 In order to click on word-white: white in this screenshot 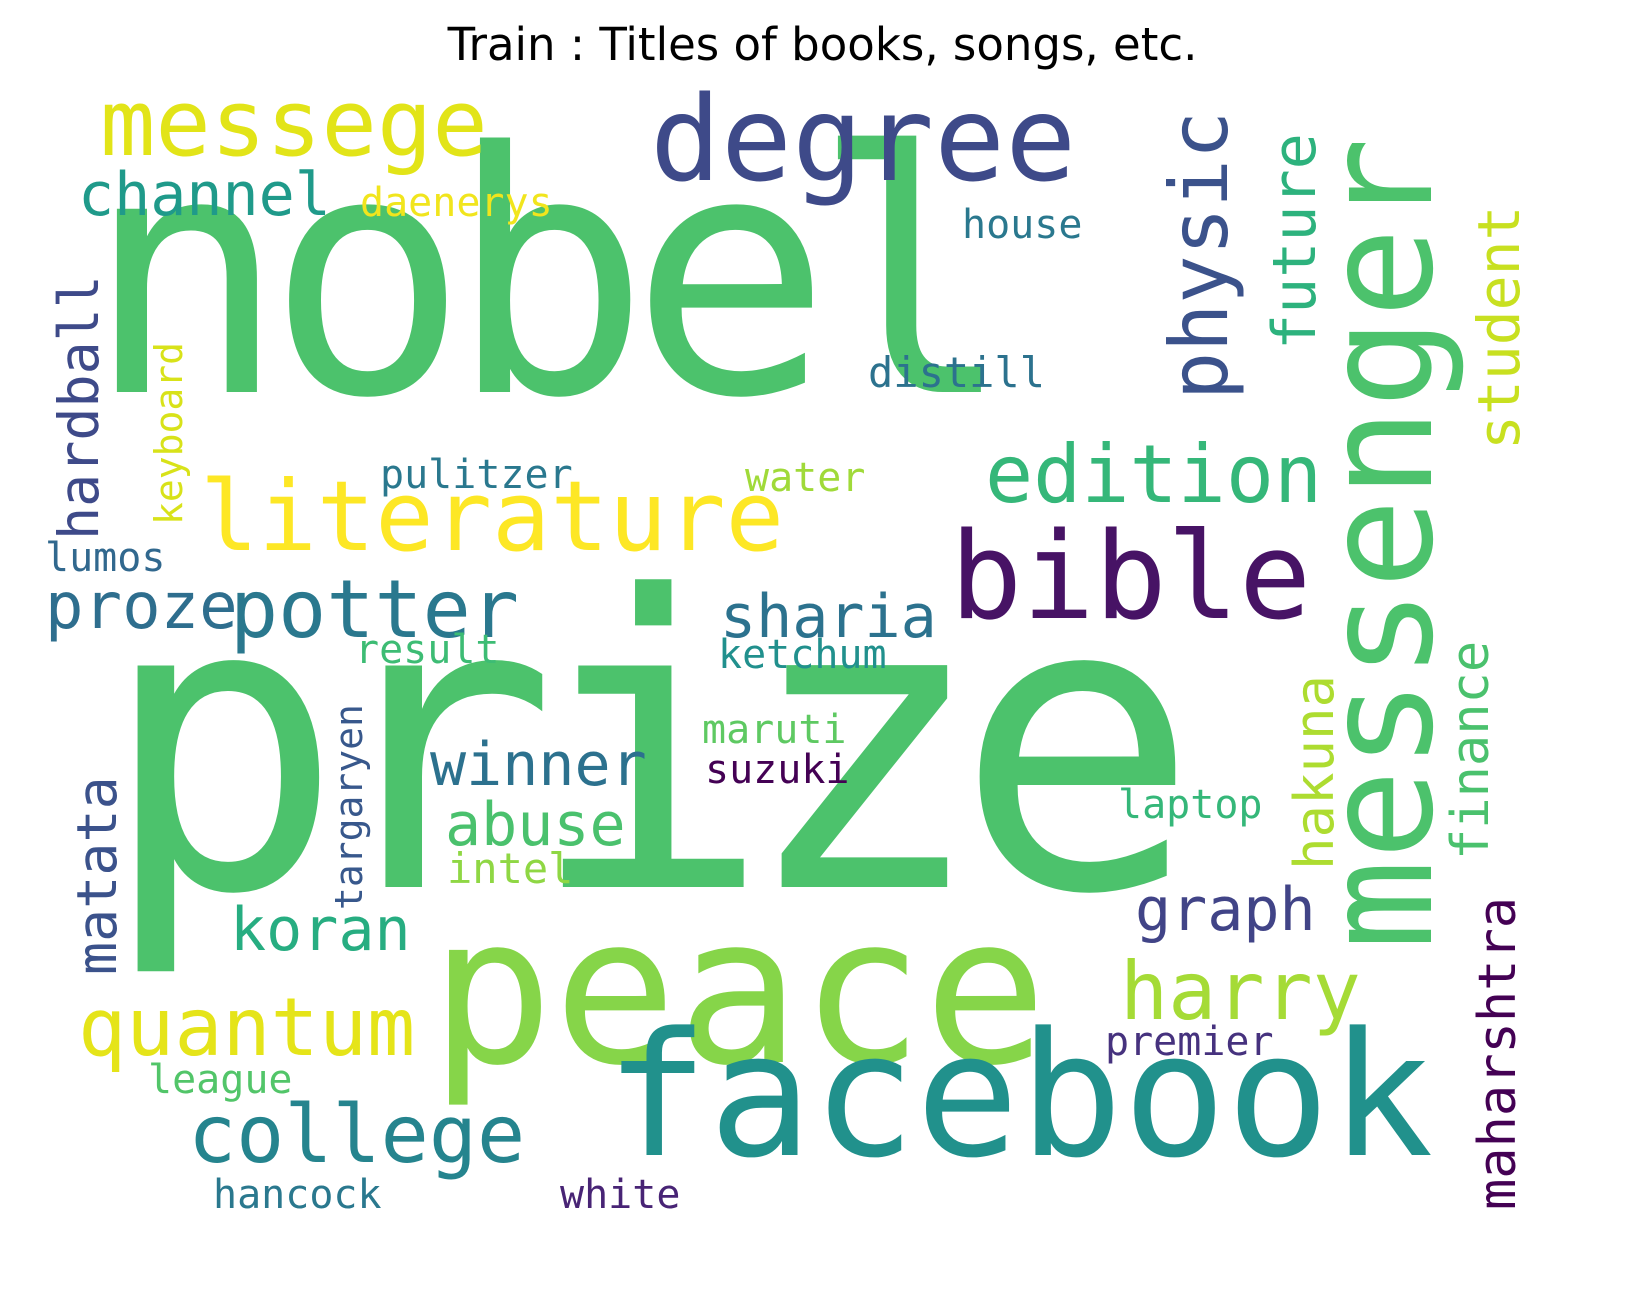, I will do `click(620, 1195)`.